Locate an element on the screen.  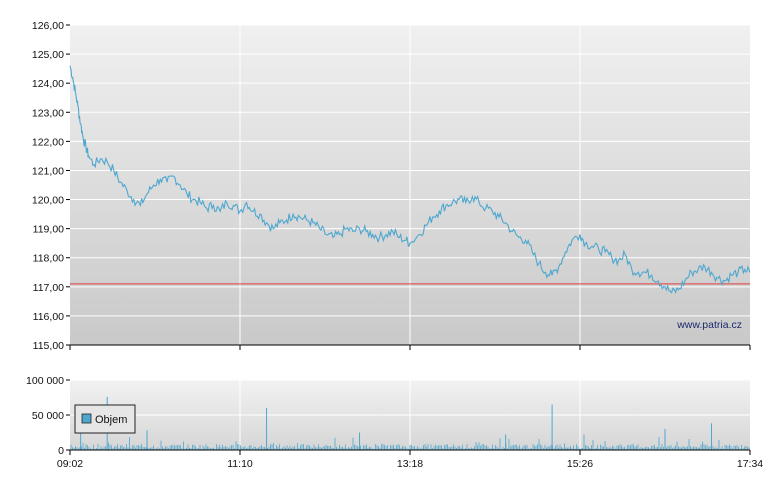
x-tick-label: 17:34 is located at coordinates (750, 464).